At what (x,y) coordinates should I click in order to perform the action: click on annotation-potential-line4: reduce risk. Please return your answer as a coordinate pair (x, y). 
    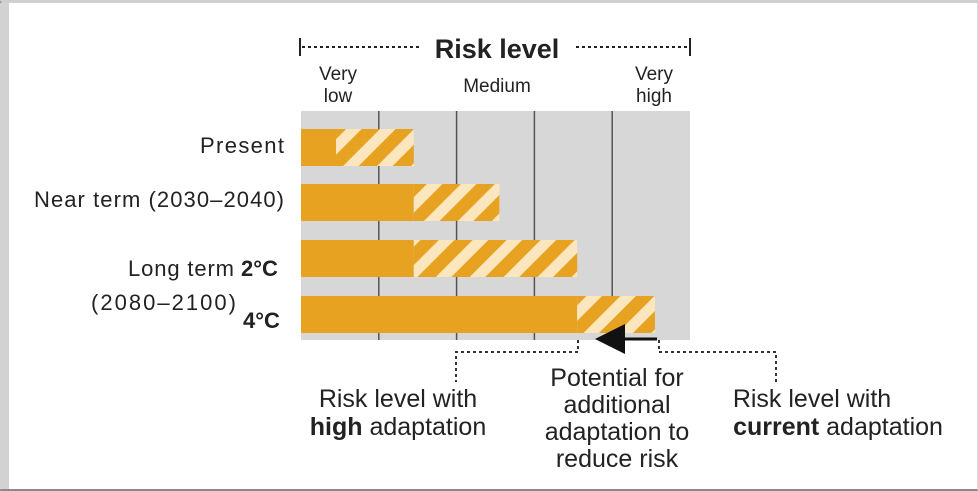
    Looking at the image, I should click on (617, 459).